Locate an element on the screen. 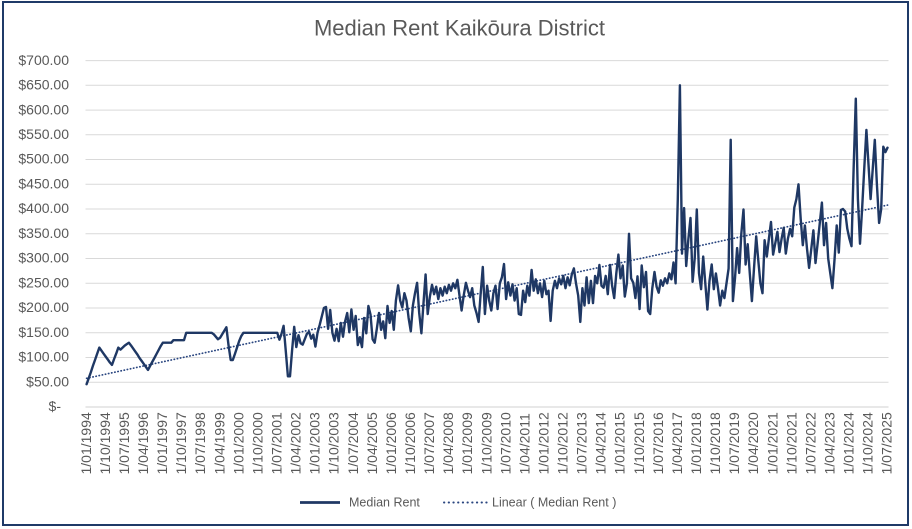 This screenshot has height=529, width=912. svg-text: 1/07/2025 is located at coordinates (887, 443).